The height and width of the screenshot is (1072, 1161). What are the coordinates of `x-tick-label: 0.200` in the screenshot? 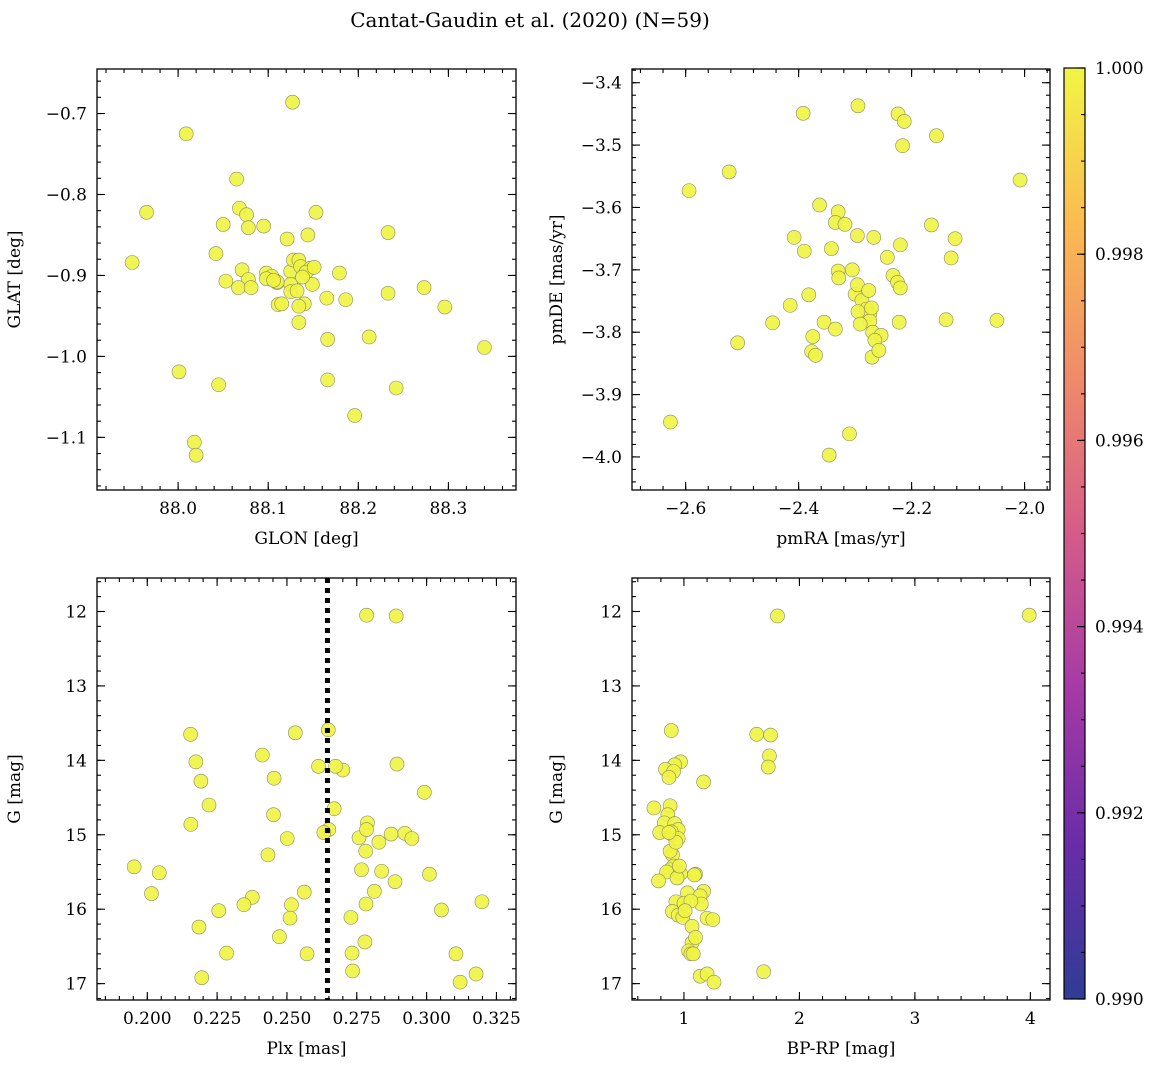 It's located at (147, 1019).